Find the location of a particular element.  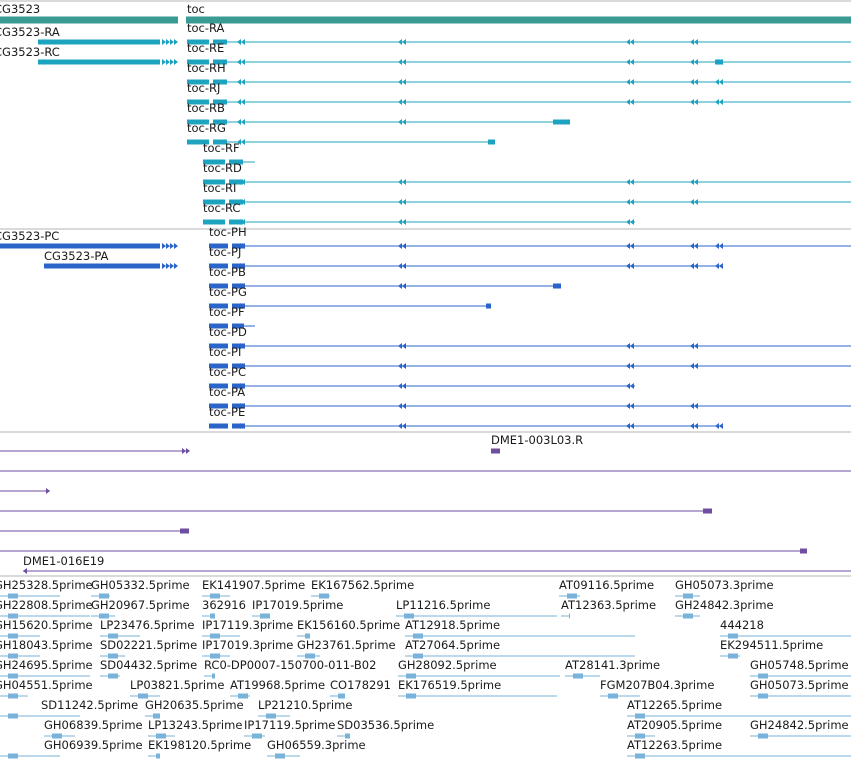

est-label: LP11216.5prime is located at coordinates (443, 605).